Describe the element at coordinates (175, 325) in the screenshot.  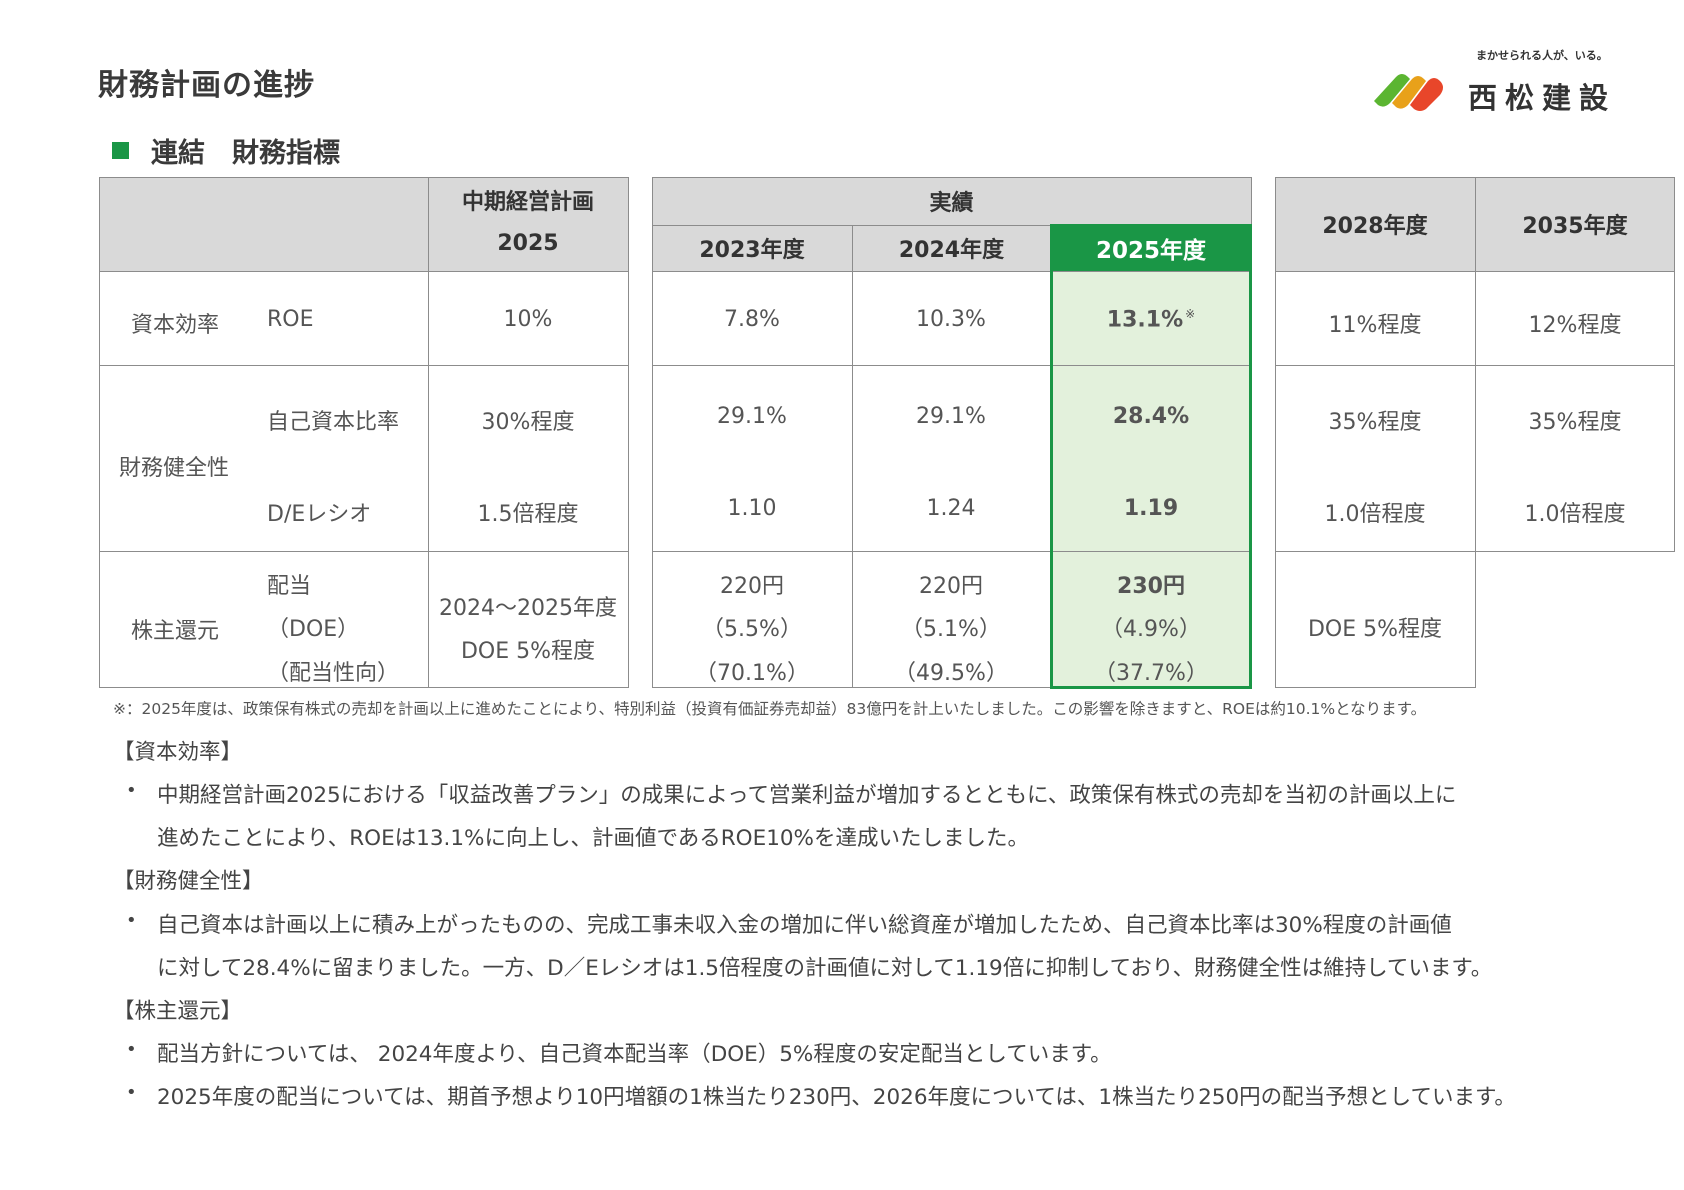
I see `row-label-capital-efficiency: 資本効率` at that location.